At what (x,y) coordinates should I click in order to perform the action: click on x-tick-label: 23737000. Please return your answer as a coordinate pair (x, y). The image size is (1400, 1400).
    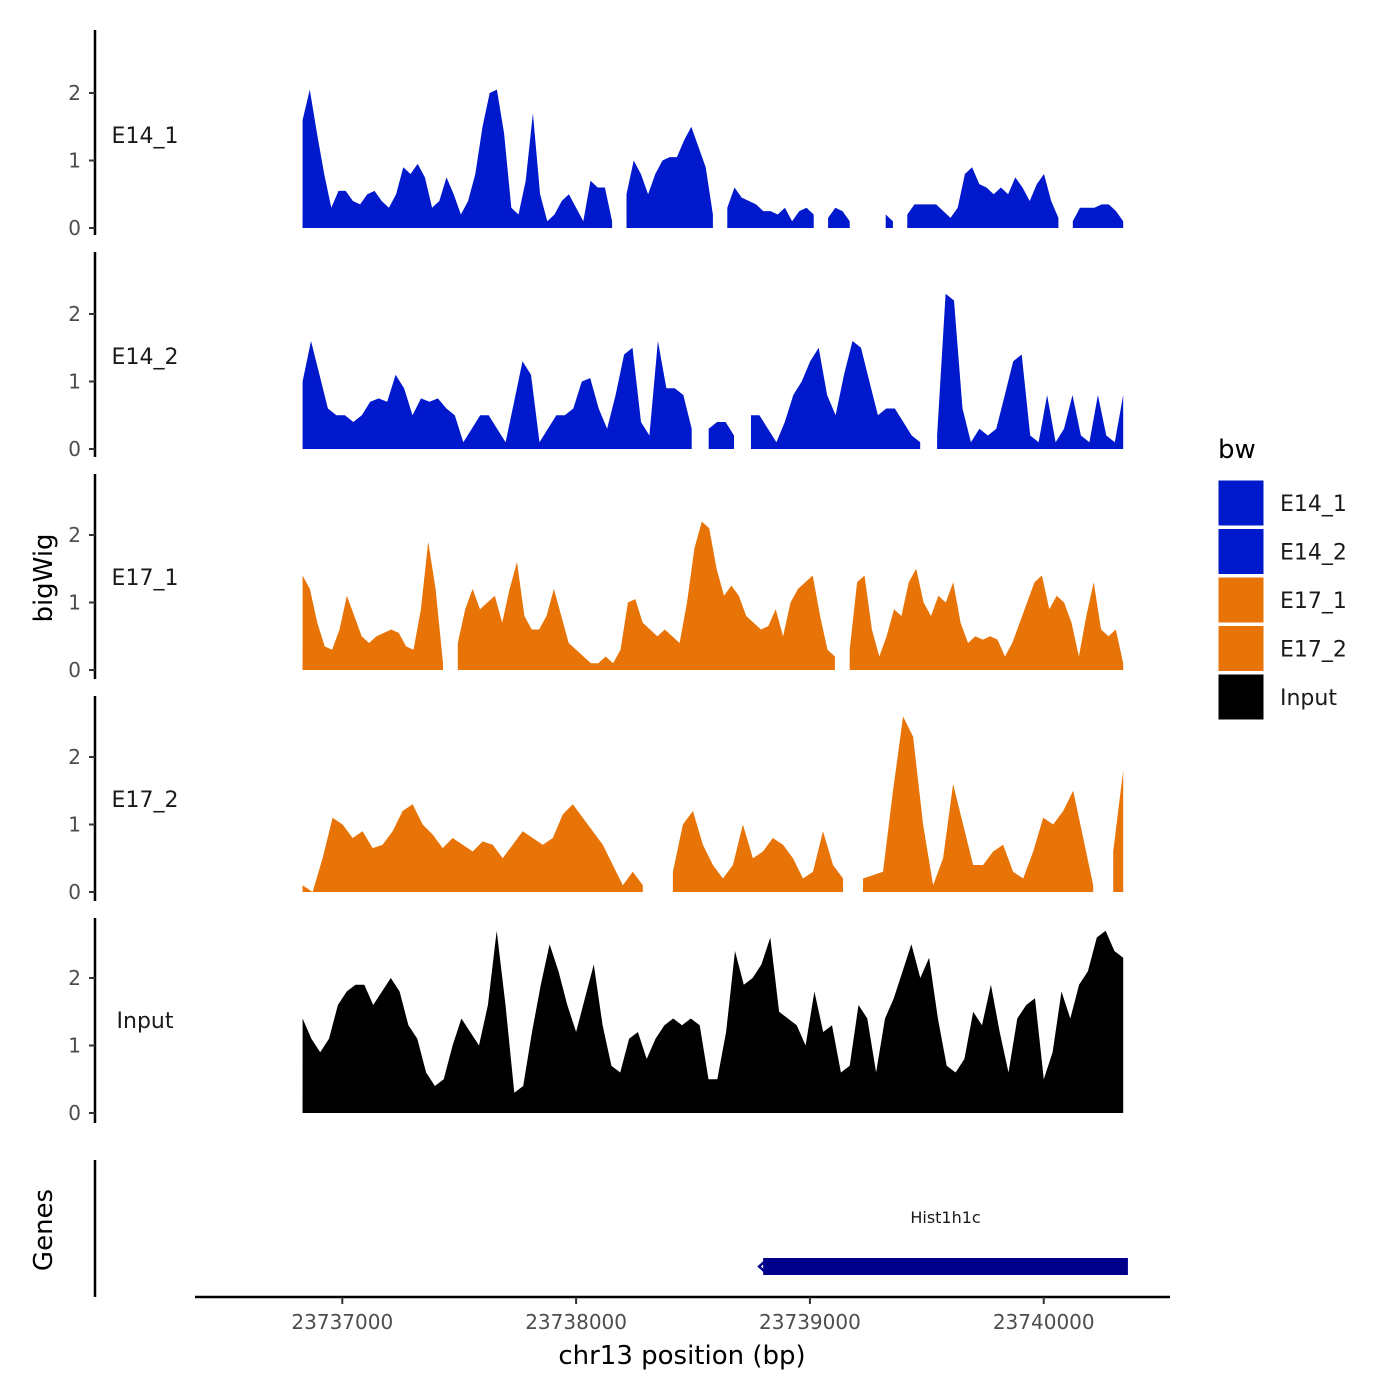
    Looking at the image, I should click on (342, 1322).